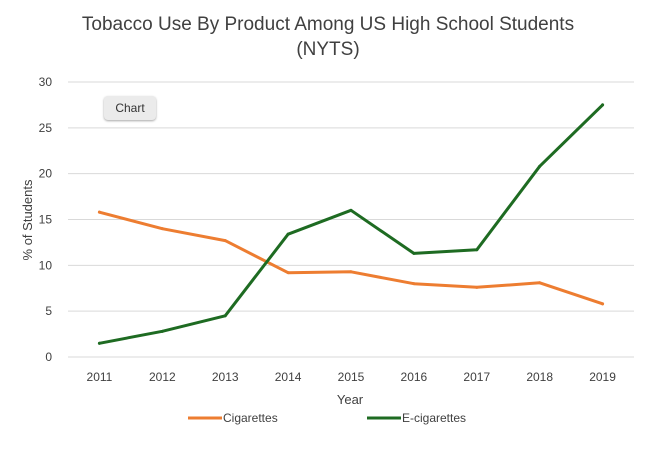 This screenshot has height=467, width=656. Describe the element at coordinates (476, 377) in the screenshot. I see `x-tick-label: 2017` at that location.